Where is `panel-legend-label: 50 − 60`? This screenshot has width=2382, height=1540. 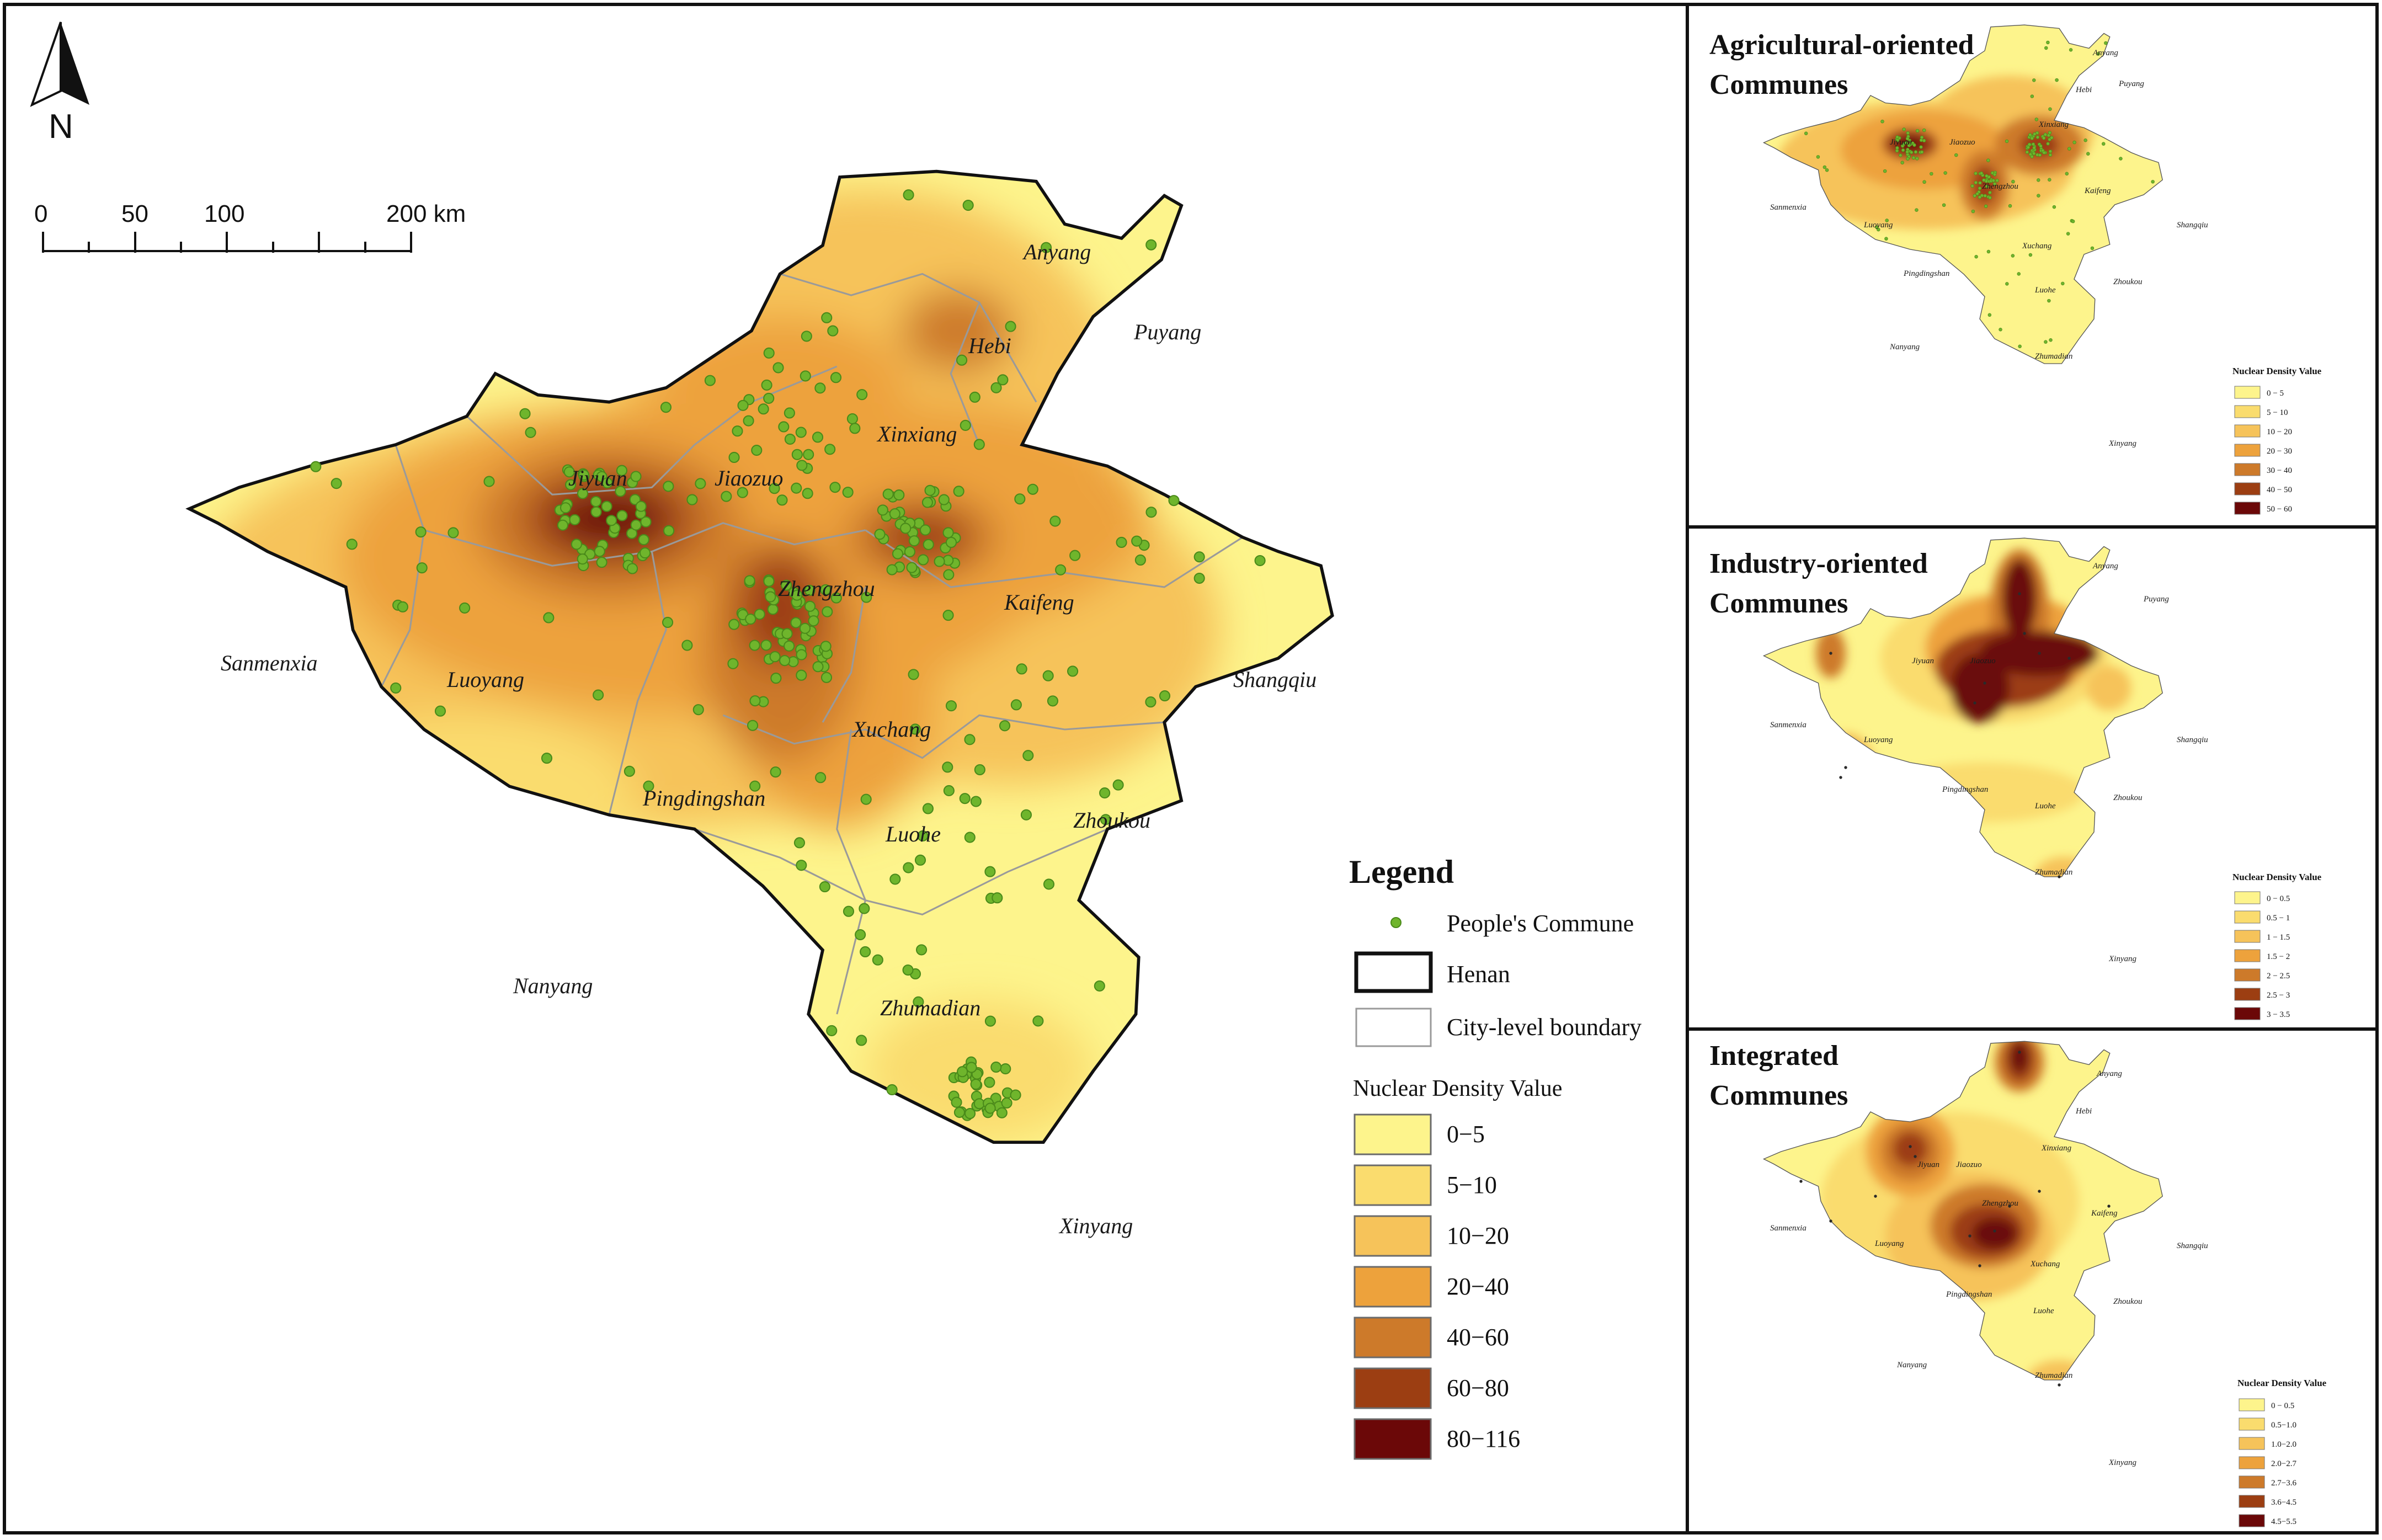
panel-legend-label: 50 − 60 is located at coordinates (2279, 510).